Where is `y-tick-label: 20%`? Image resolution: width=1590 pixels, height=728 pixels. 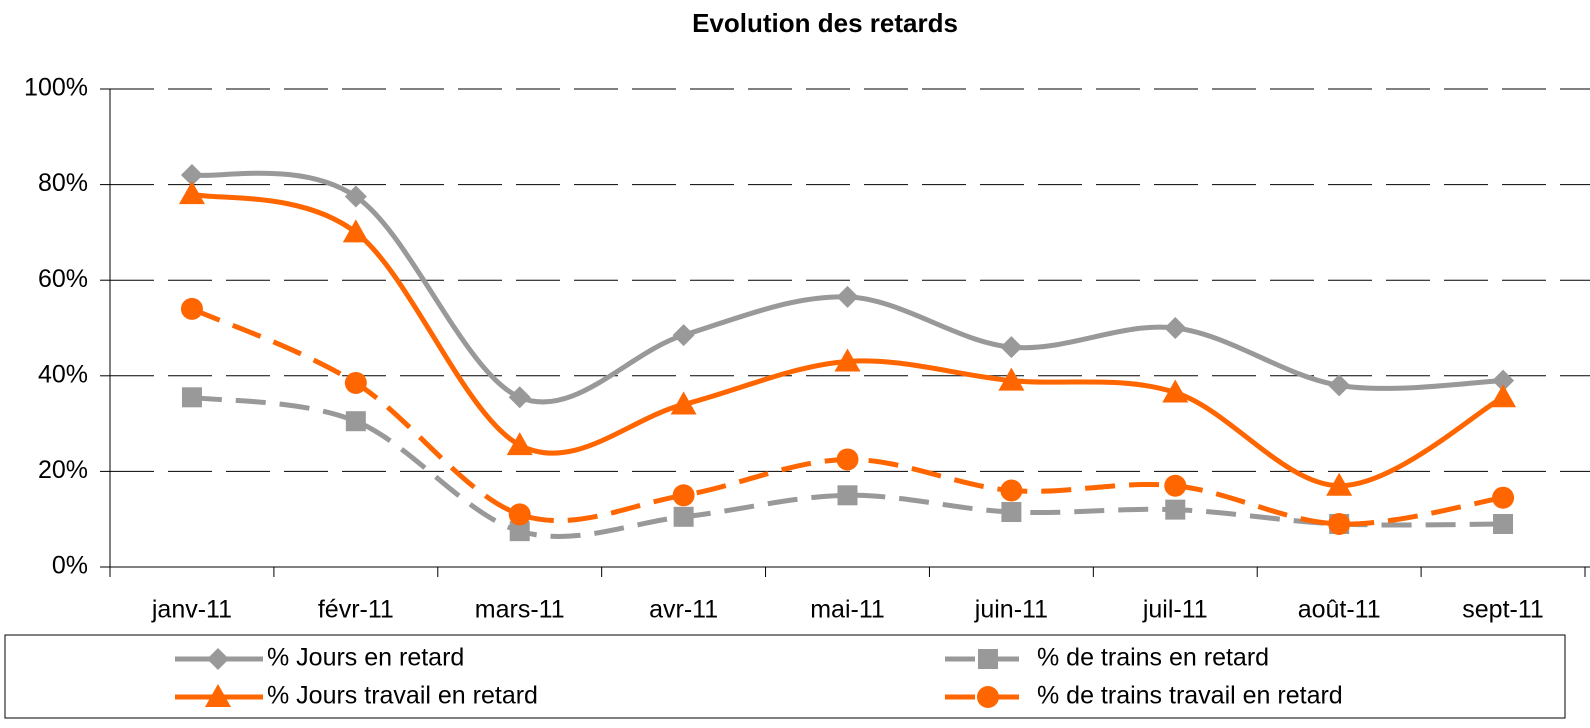
y-tick-label: 20% is located at coordinates (63, 470).